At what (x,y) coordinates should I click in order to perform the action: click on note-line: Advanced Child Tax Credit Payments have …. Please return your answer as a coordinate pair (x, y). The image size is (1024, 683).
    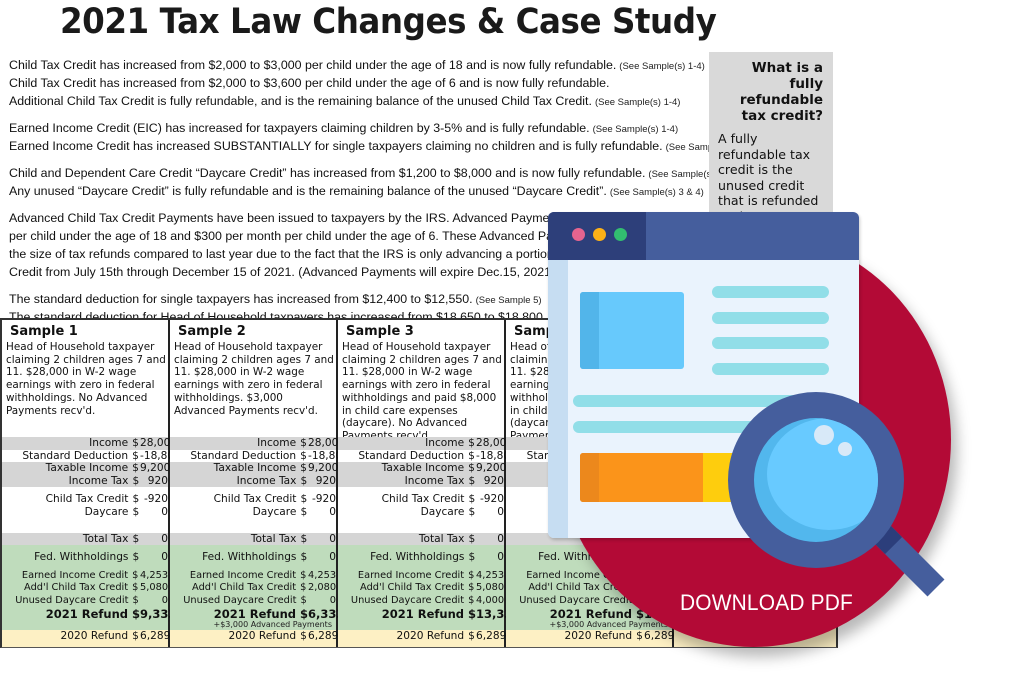
    Looking at the image, I should click on (359, 219).